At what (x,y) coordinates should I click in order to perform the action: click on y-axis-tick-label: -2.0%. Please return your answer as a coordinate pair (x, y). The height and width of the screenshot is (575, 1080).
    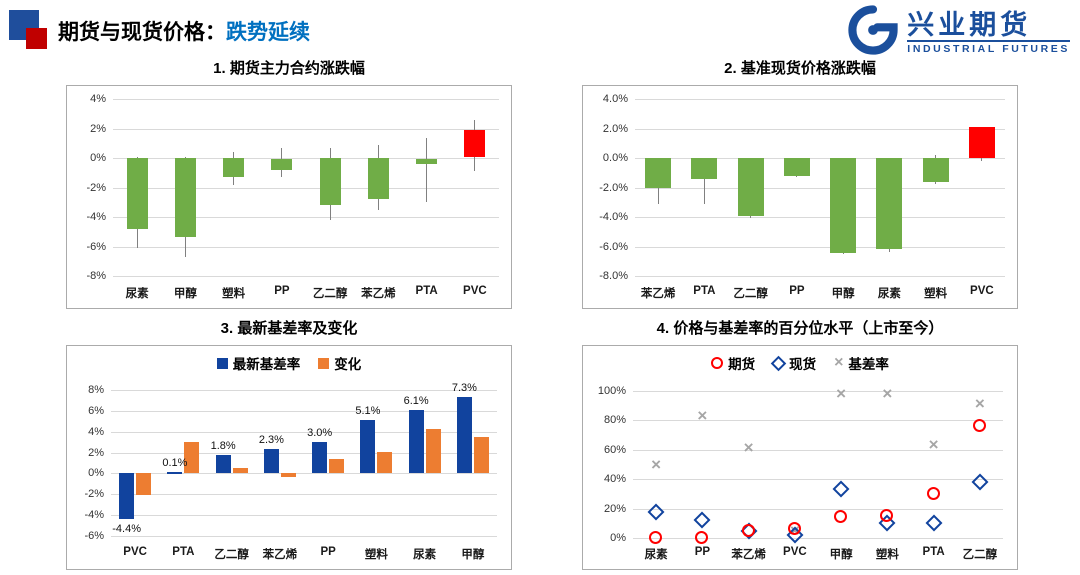
    Looking at the image, I should click on (613, 187).